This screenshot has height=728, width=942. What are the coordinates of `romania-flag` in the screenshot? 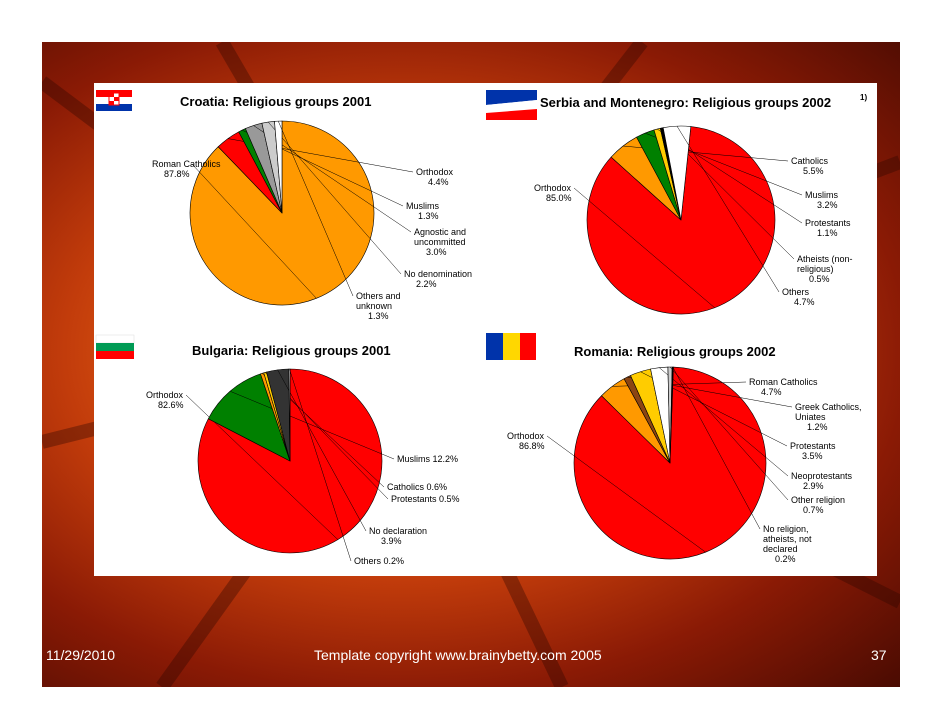 It's located at (511, 346).